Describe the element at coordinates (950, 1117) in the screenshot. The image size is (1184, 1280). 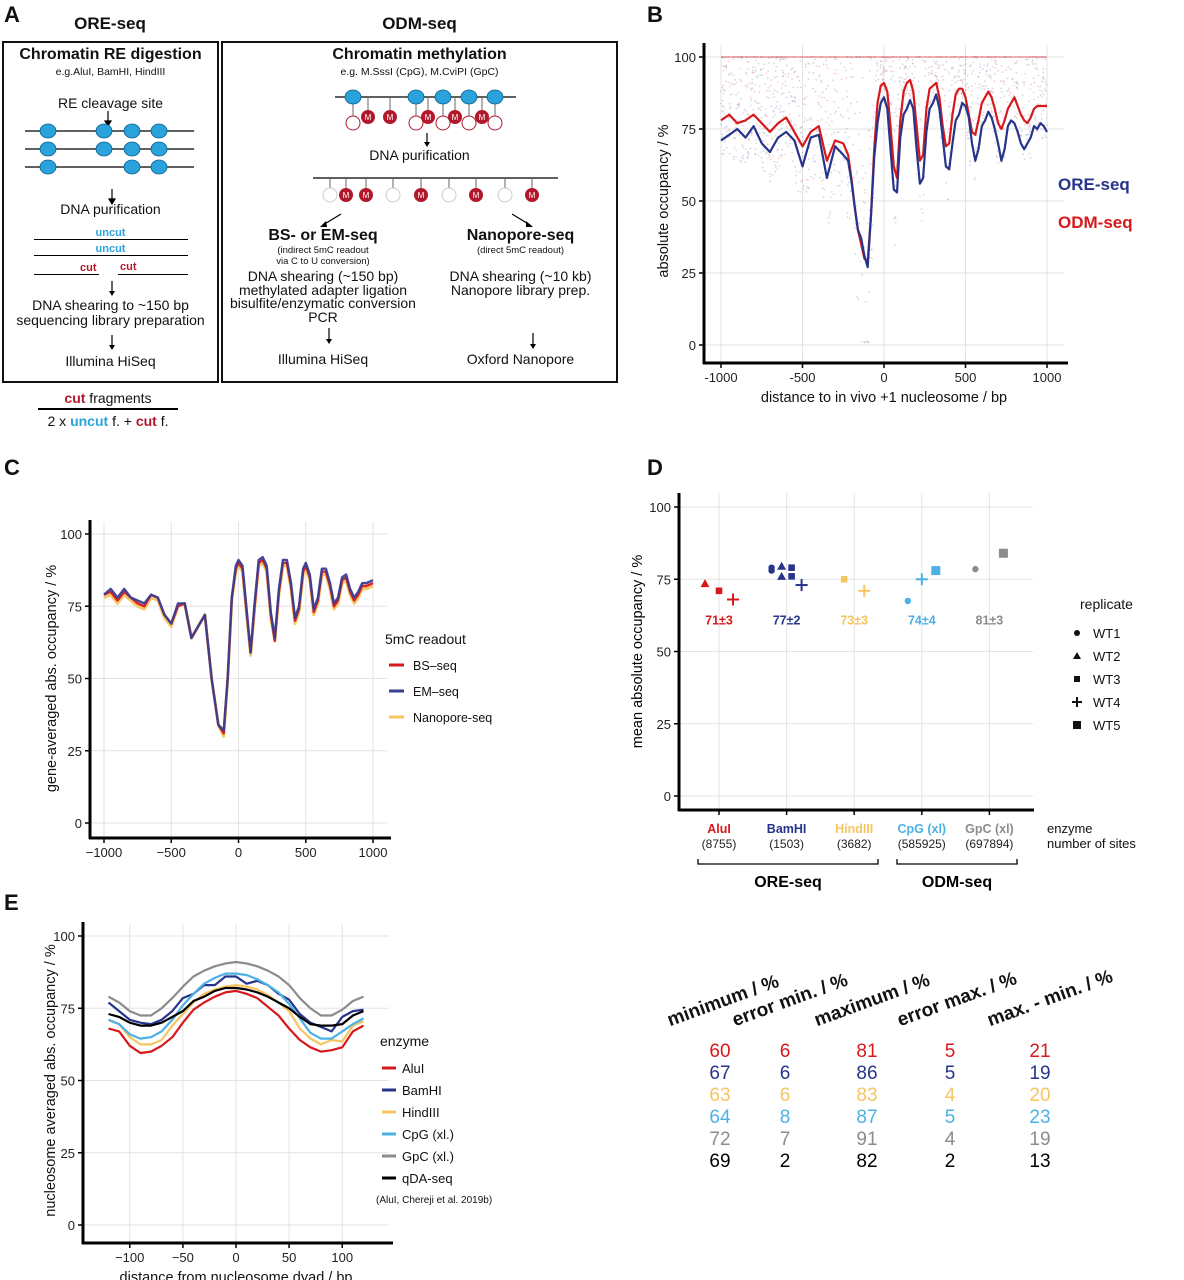
I see `table-cell: 5` at that location.